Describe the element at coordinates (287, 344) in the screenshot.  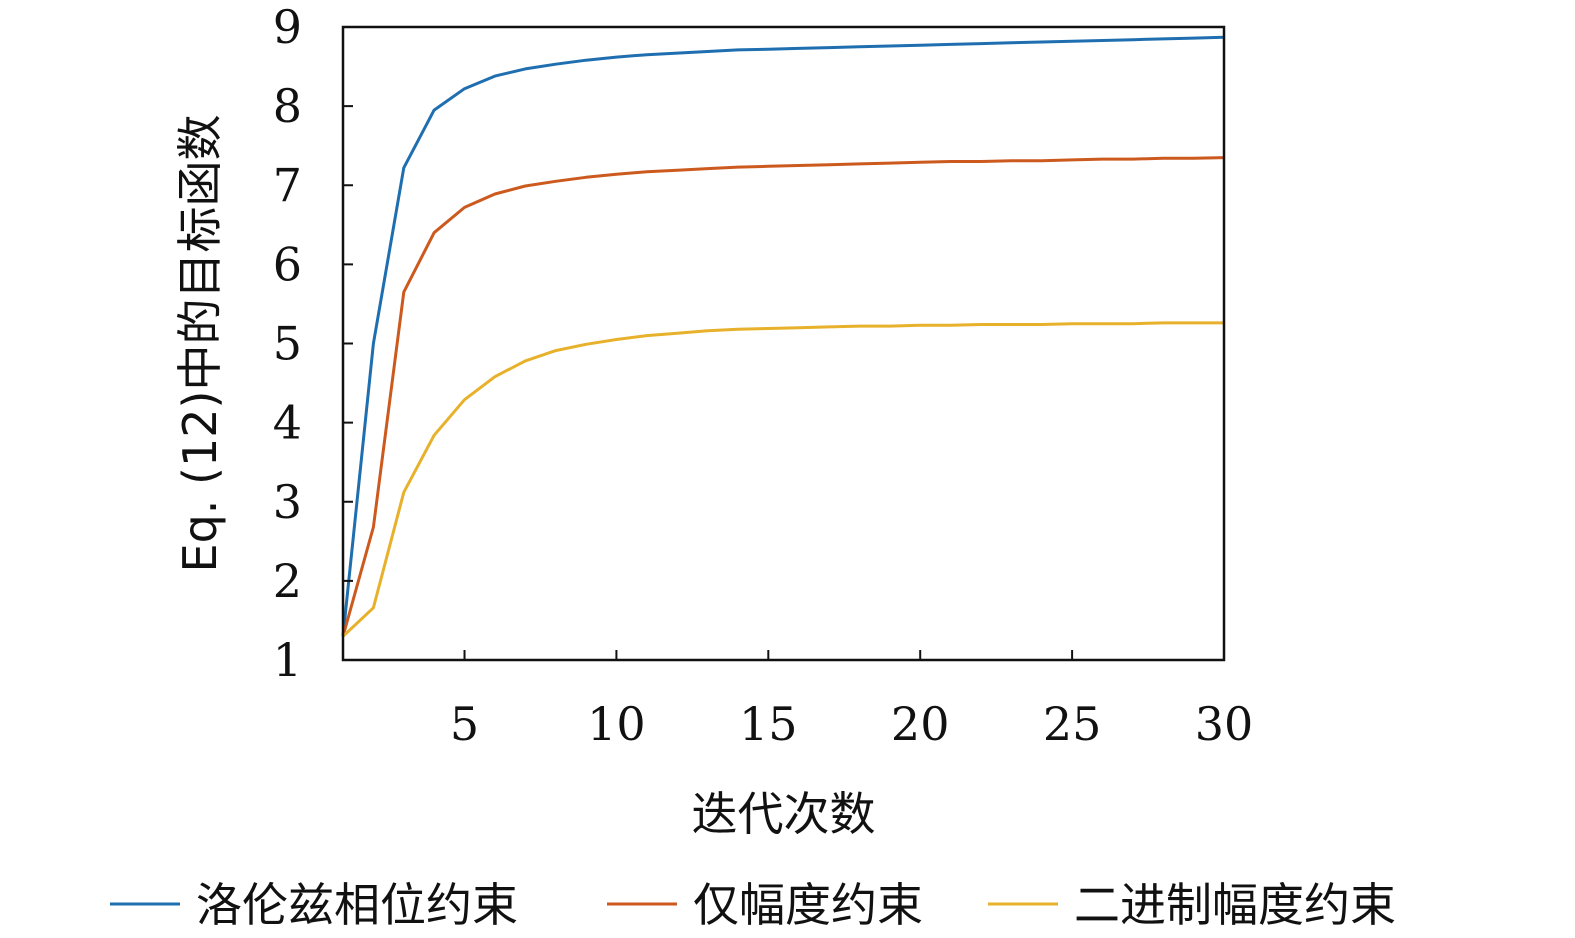
I see `y-tick-label: 5` at that location.